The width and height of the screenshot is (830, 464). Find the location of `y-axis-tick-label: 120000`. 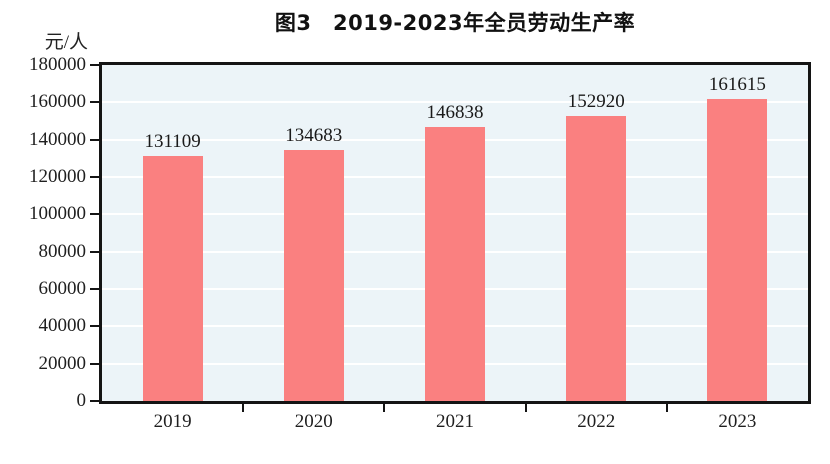

y-axis-tick-label: 120000 is located at coordinates (57, 176).